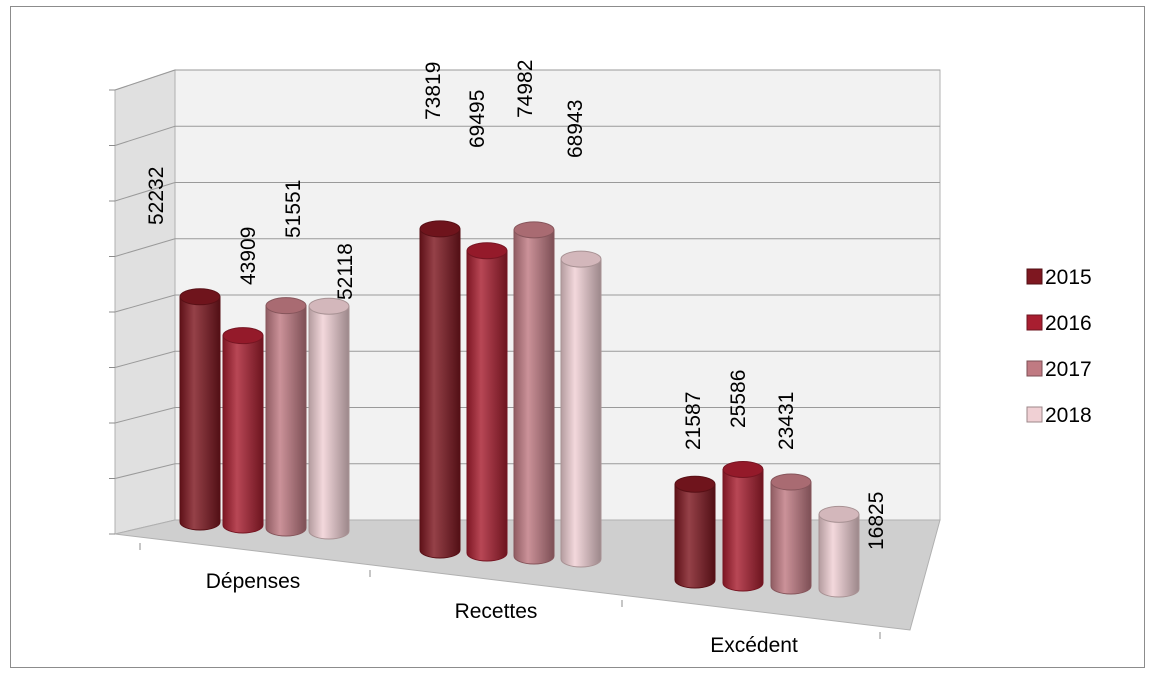 This screenshot has height=675, width=1157. Describe the element at coordinates (293, 209) in the screenshot. I see `value-label: 51551` at that location.